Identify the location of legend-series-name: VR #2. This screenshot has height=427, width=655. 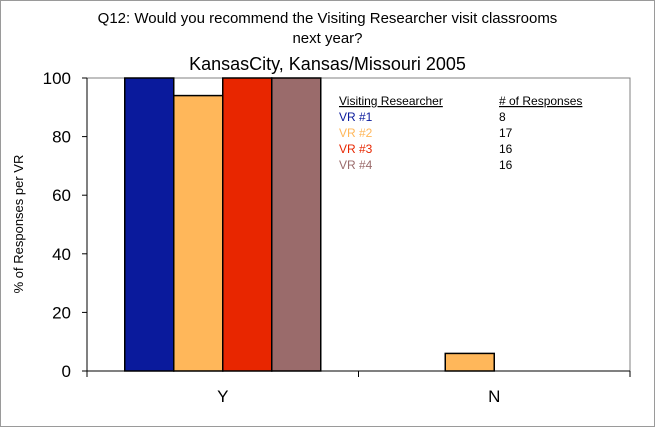
(356, 133).